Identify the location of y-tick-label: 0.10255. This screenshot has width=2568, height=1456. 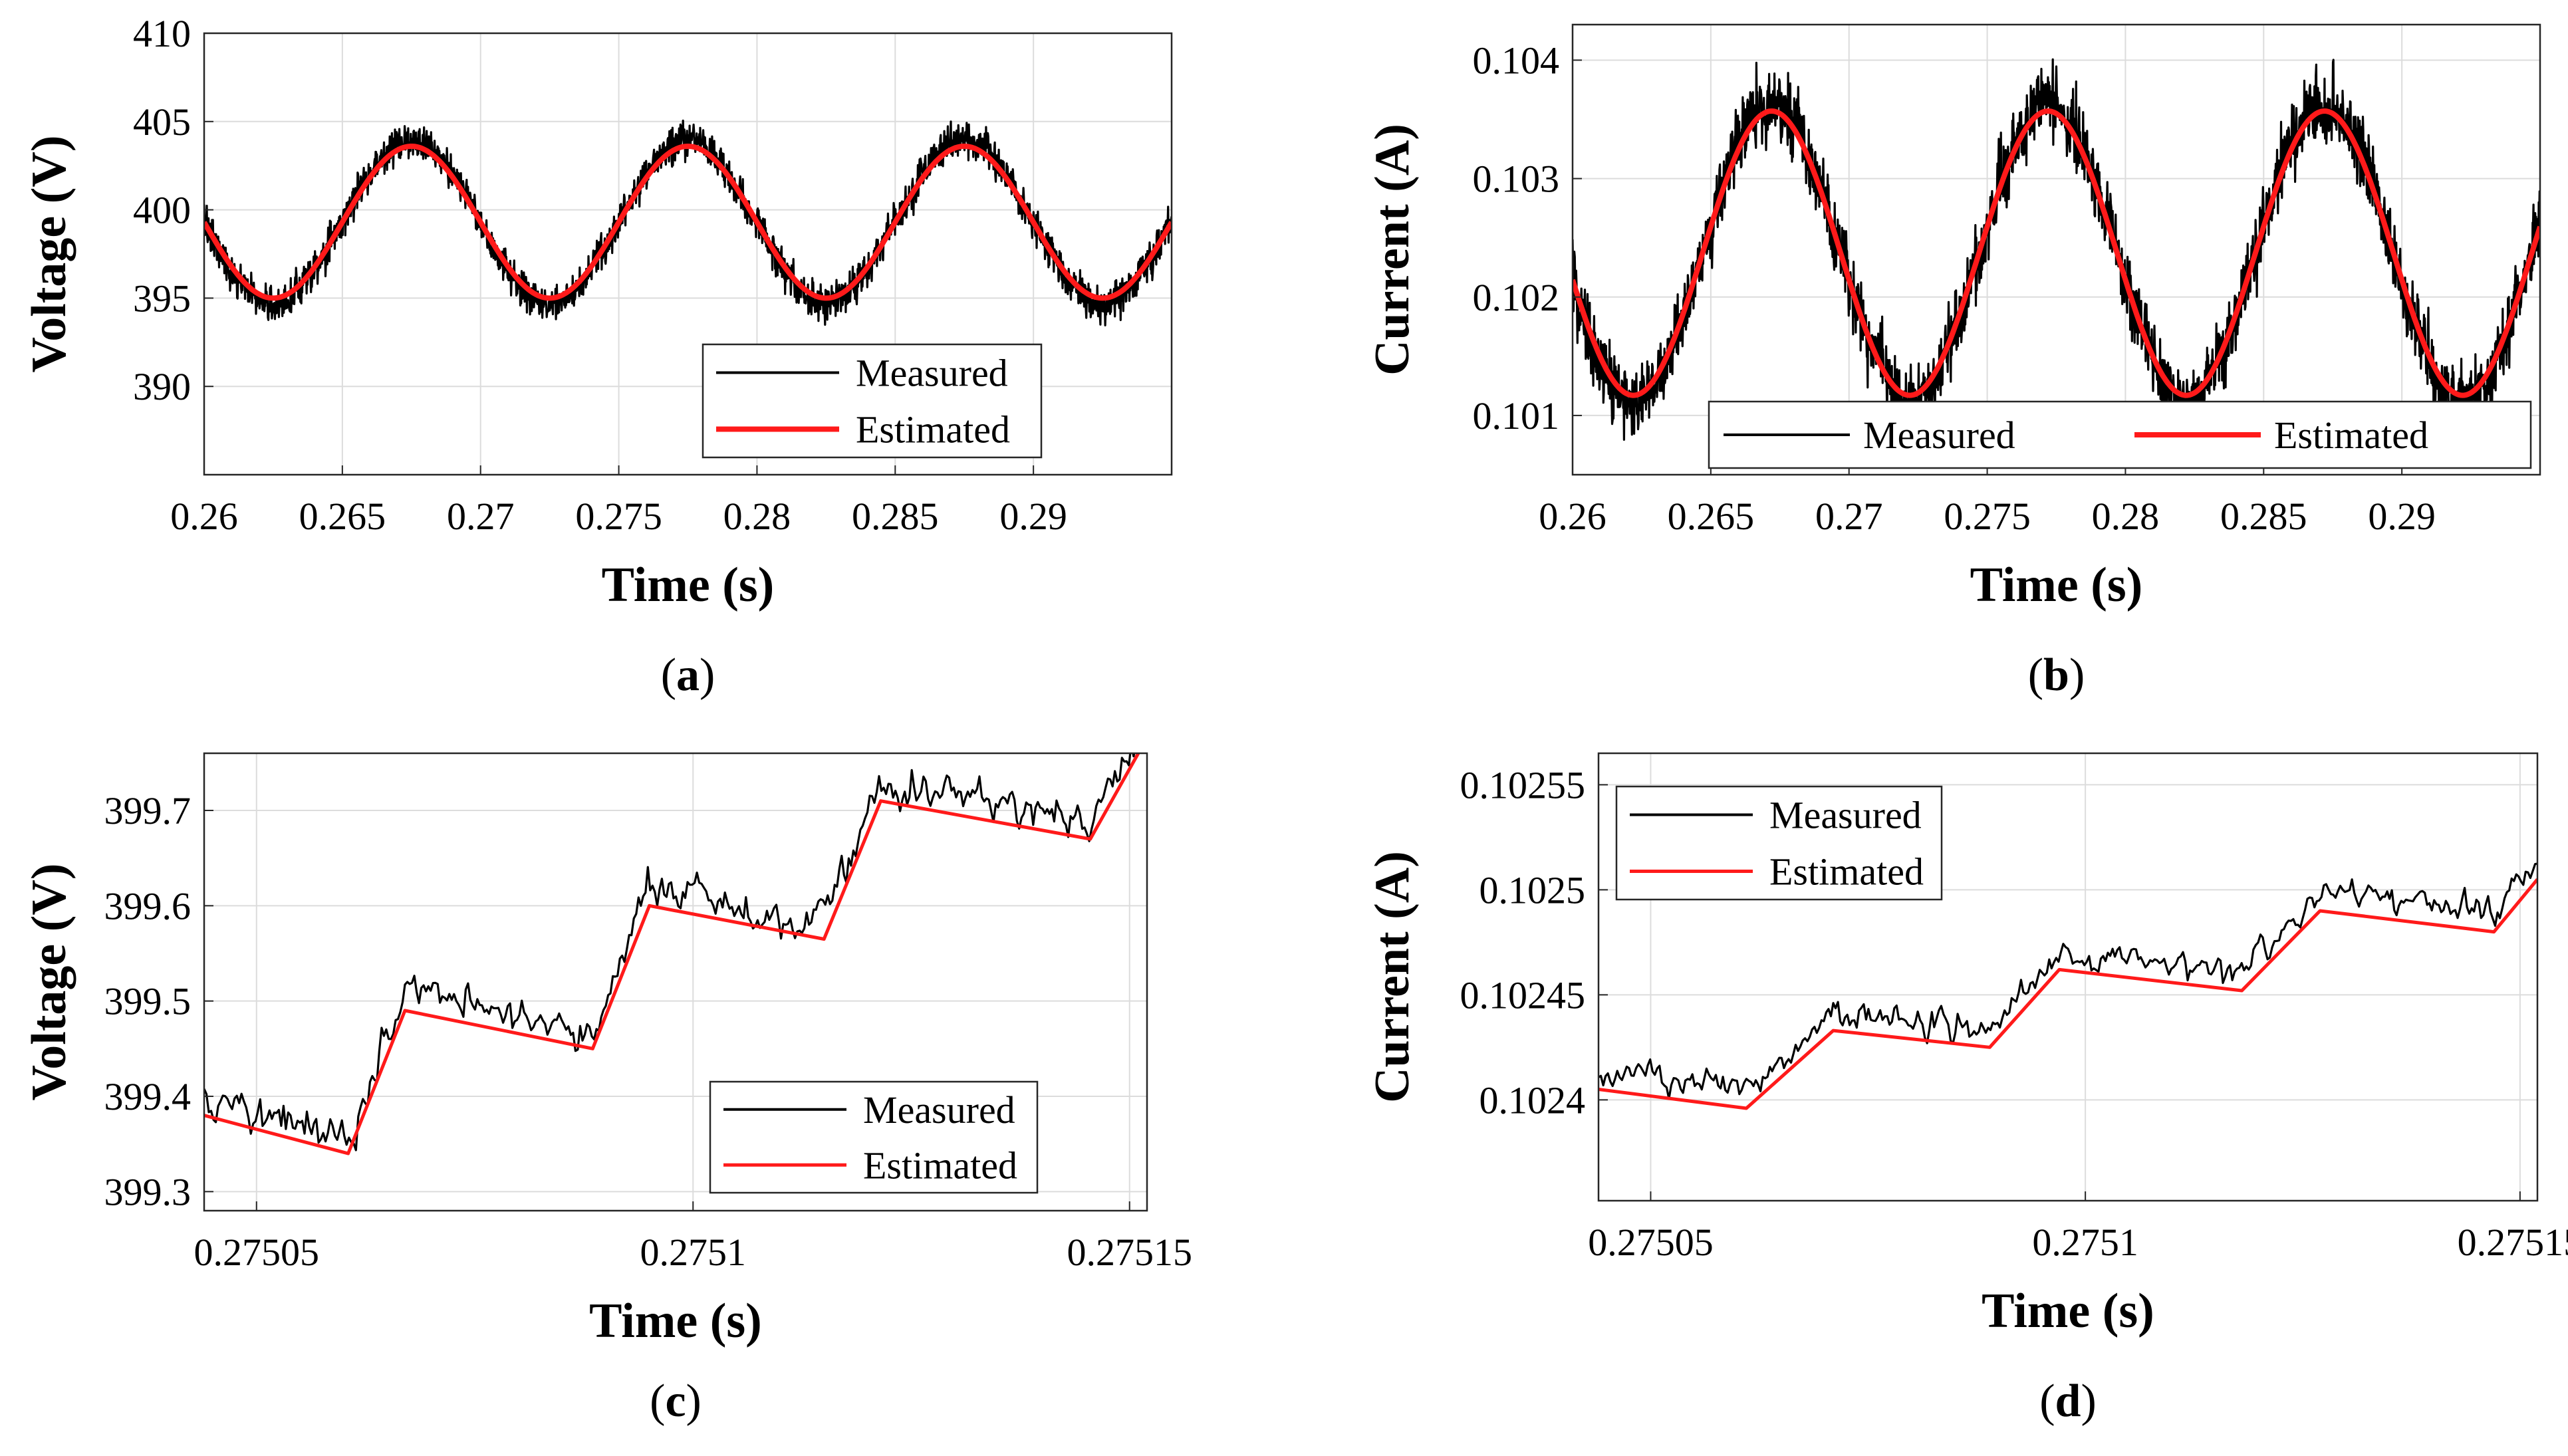
(1523, 784).